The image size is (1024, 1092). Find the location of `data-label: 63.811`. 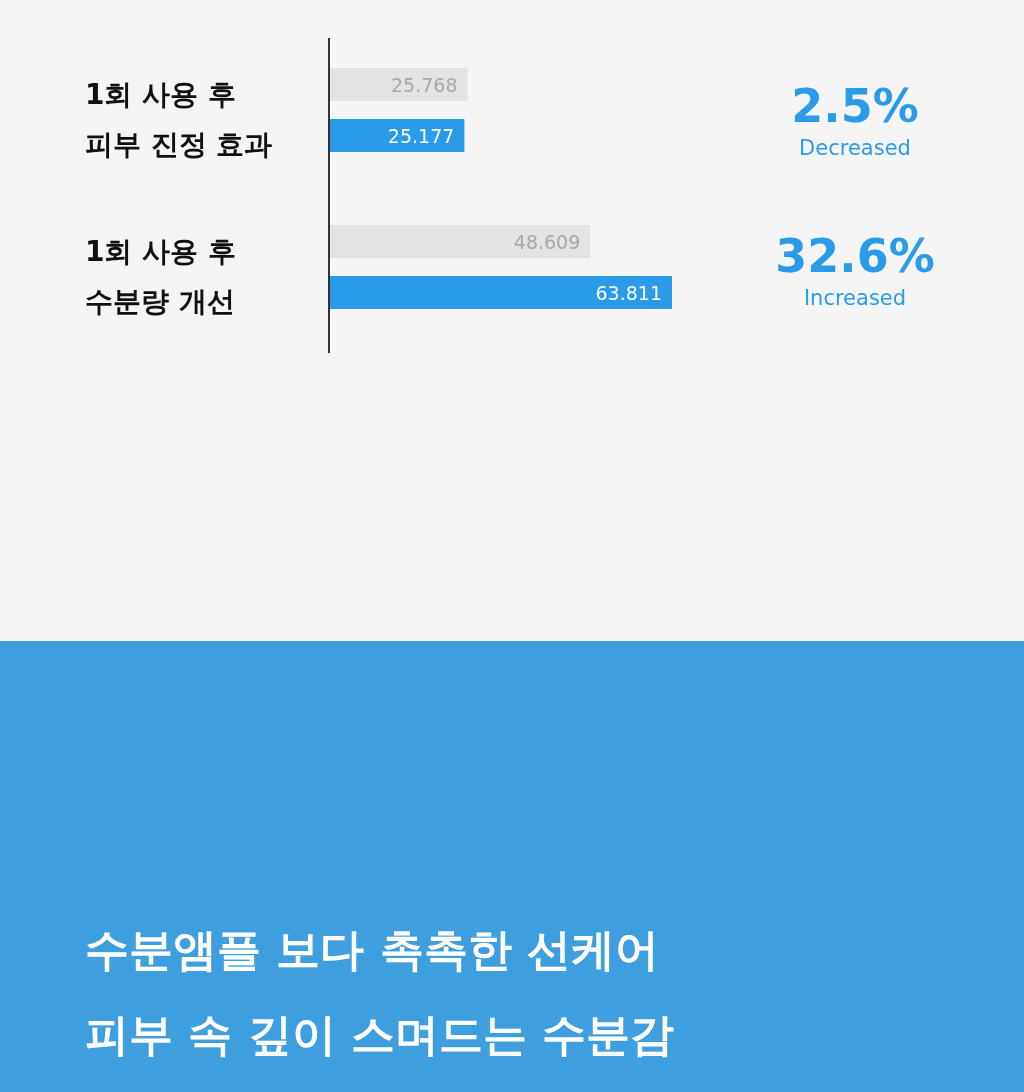

data-label: 63.811 is located at coordinates (628, 292).